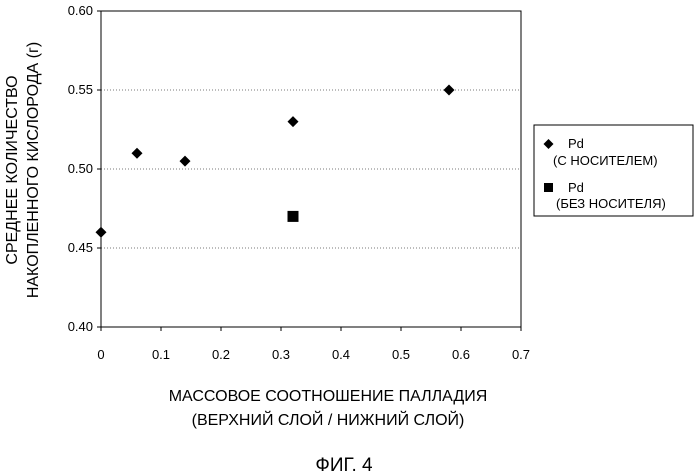 Image resolution: width=700 pixels, height=476 pixels. What do you see at coordinates (221, 354) in the screenshot?
I see `x-tick-label: 0.2` at bounding box center [221, 354].